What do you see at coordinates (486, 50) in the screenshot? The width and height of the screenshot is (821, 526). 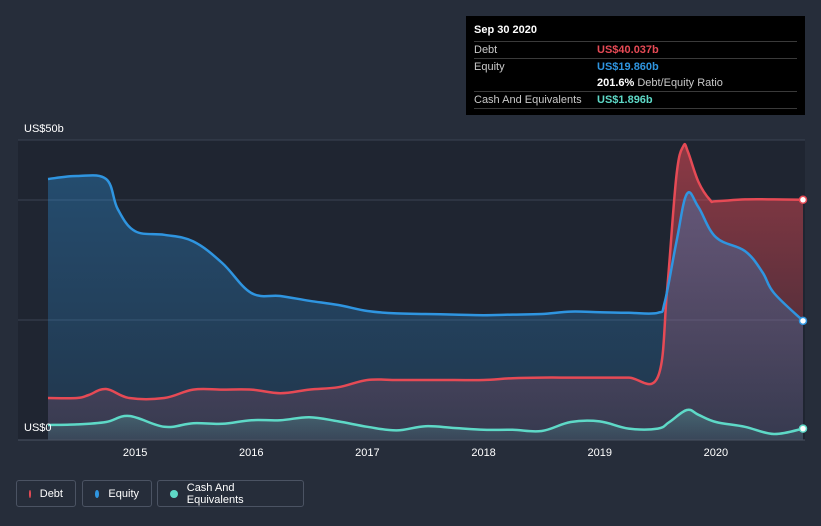 I see `tooltip-debt-label: Debt` at bounding box center [486, 50].